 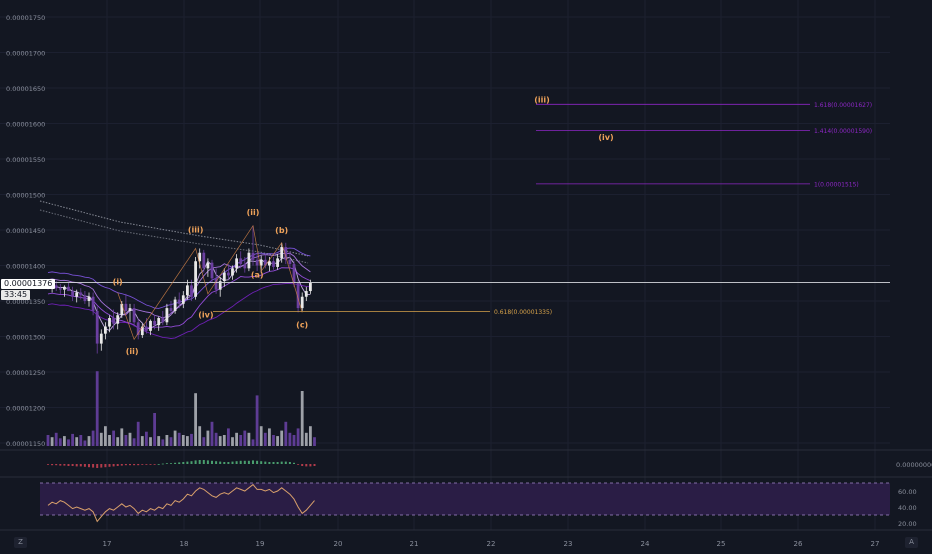 What do you see at coordinates (174, 236) in the screenshot?
I see `long-ma-line` at bounding box center [174, 236].